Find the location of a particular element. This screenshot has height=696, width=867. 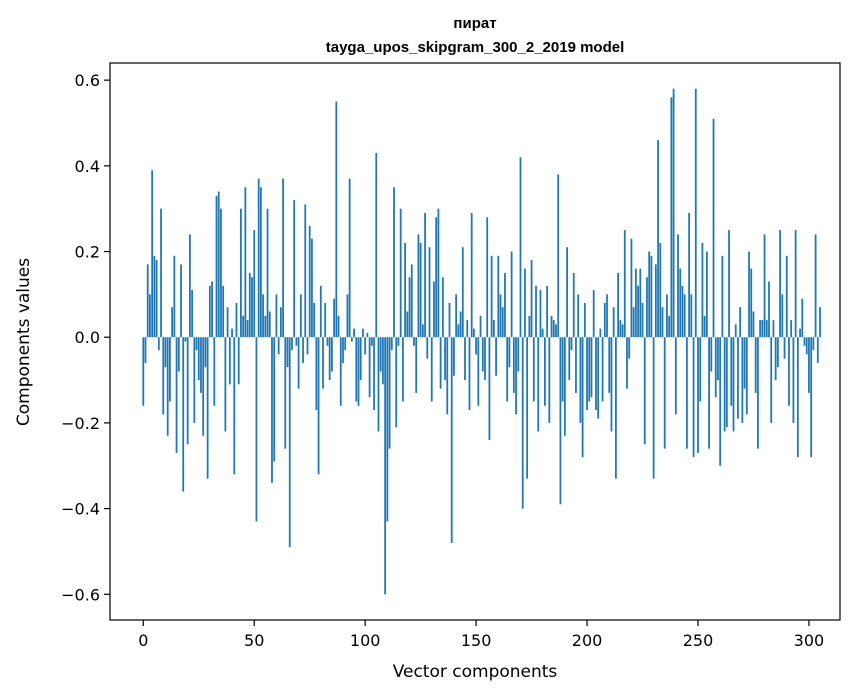

y-tick-label: 0.0 is located at coordinates (87, 337).